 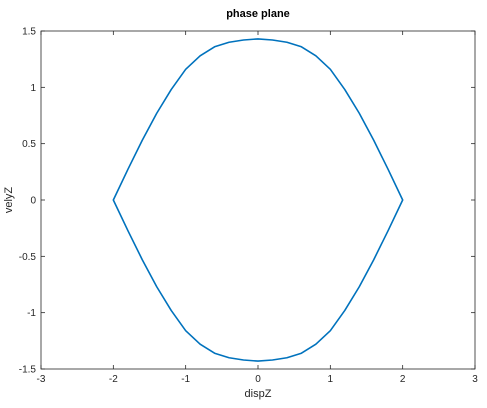 What do you see at coordinates (185, 379) in the screenshot?
I see `x-tick-label: -1` at bounding box center [185, 379].